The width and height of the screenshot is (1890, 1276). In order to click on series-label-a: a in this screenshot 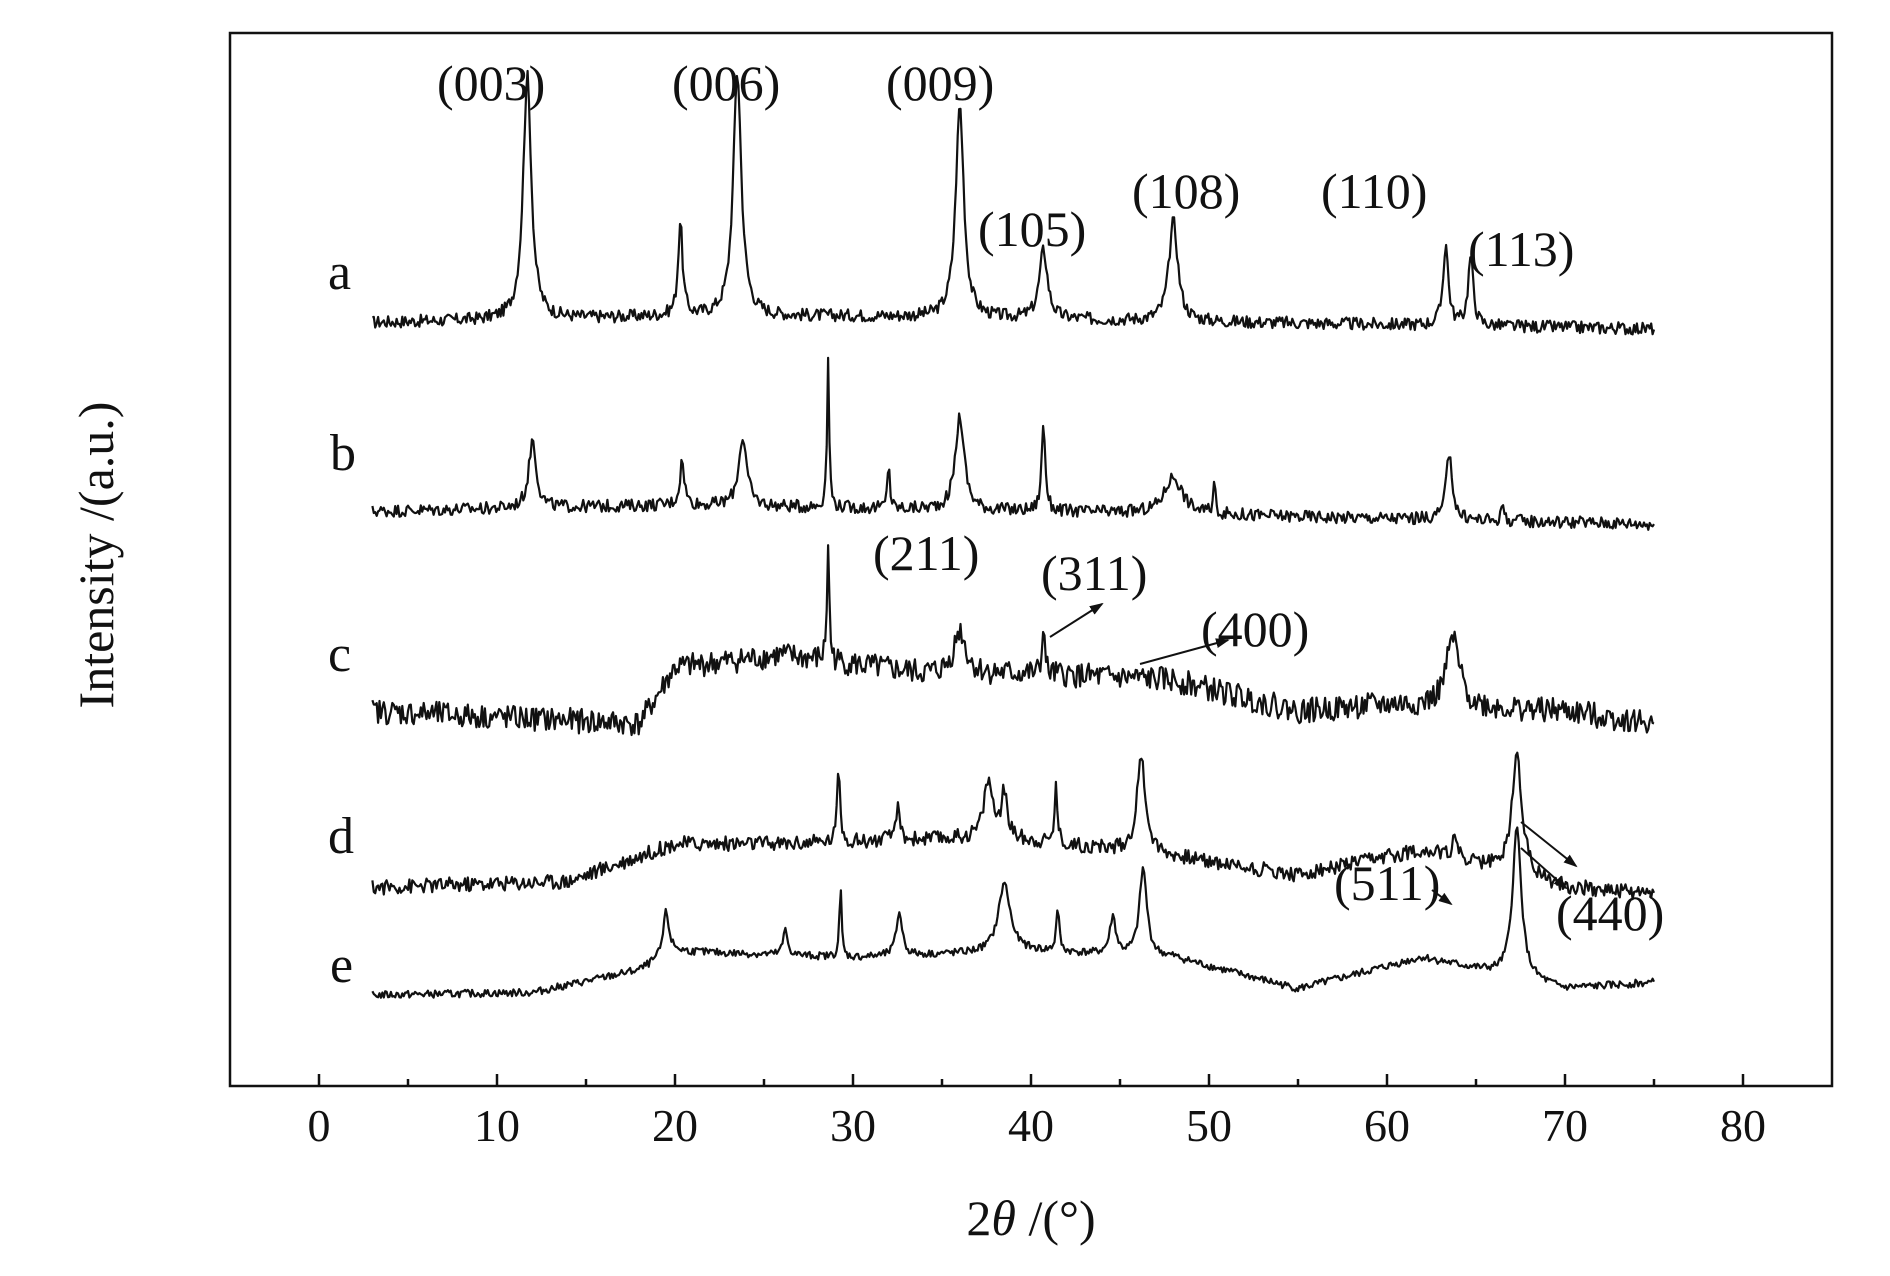, I will do `click(339, 272)`.